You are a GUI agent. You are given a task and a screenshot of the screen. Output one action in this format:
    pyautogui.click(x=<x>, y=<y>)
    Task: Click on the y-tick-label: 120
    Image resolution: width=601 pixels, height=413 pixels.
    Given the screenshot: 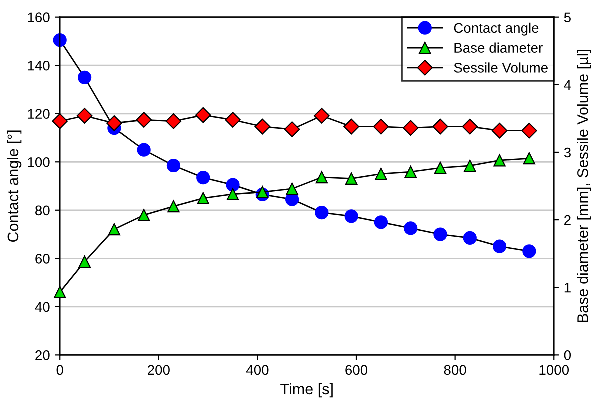 What is the action you would take?
    pyautogui.click(x=39, y=114)
    